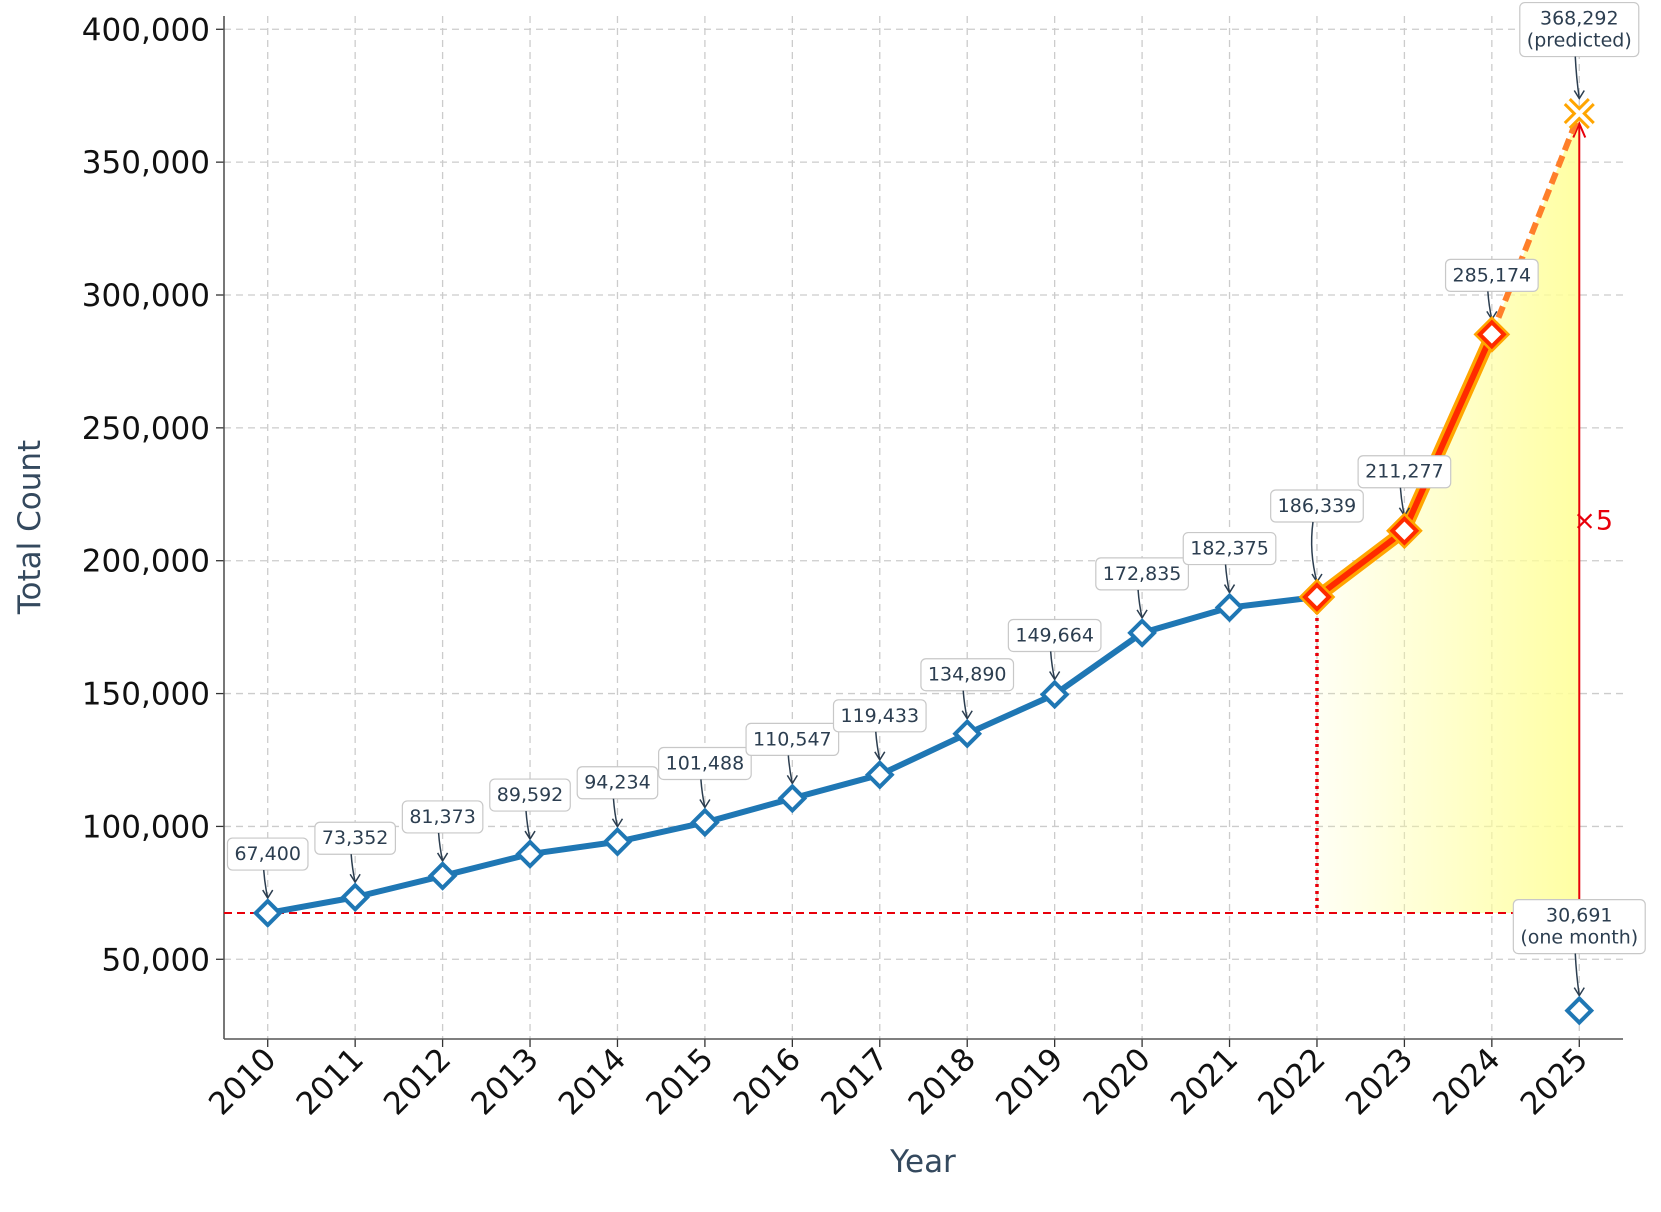 Image resolution: width=1661 pixels, height=1212 pixels. Describe the element at coordinates (617, 783) in the screenshot. I see `data-label-text: 94,234` at that location.